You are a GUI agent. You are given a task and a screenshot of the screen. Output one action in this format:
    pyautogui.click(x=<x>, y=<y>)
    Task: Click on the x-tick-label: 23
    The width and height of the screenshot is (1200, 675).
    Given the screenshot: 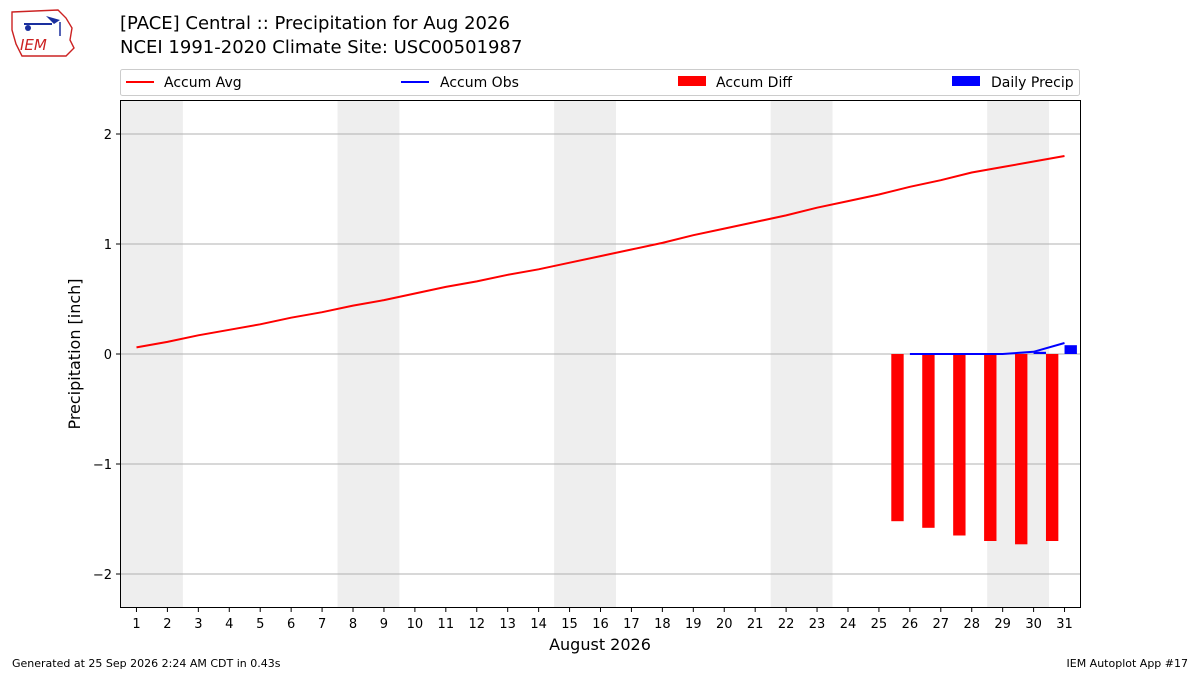 What is the action you would take?
    pyautogui.click(x=817, y=624)
    